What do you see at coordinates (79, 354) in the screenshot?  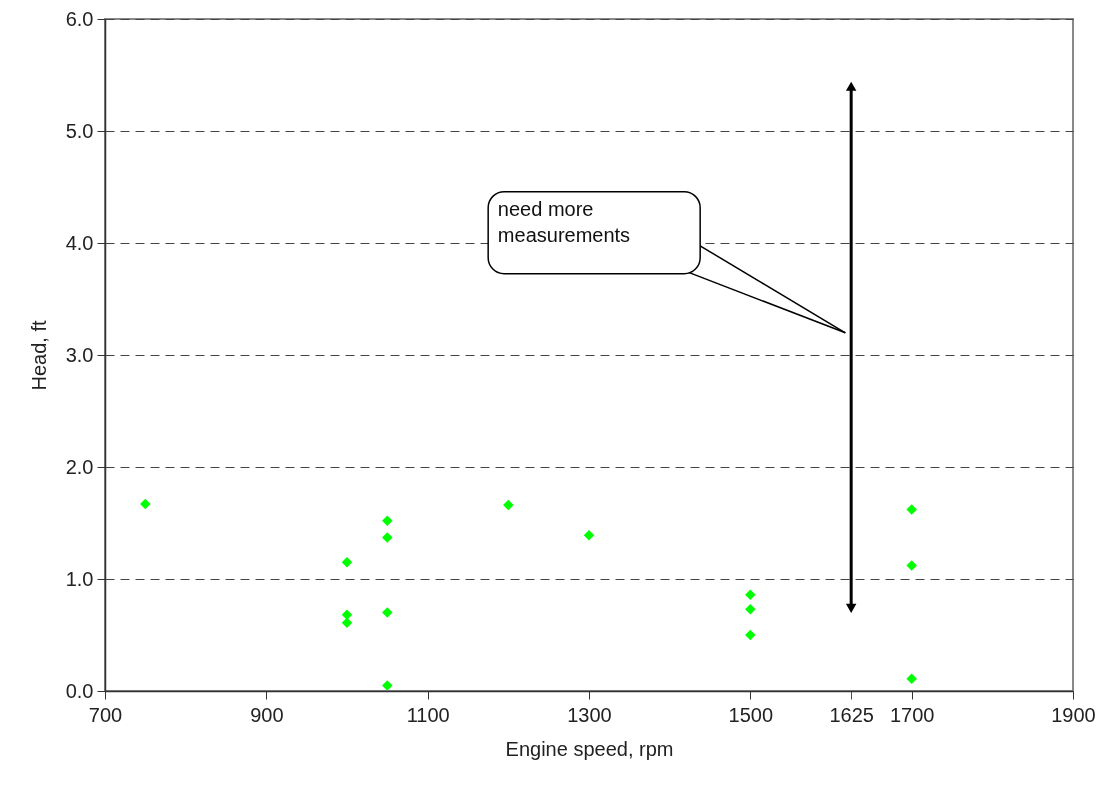 I see `y-tick-label: 3.0` at bounding box center [79, 354].